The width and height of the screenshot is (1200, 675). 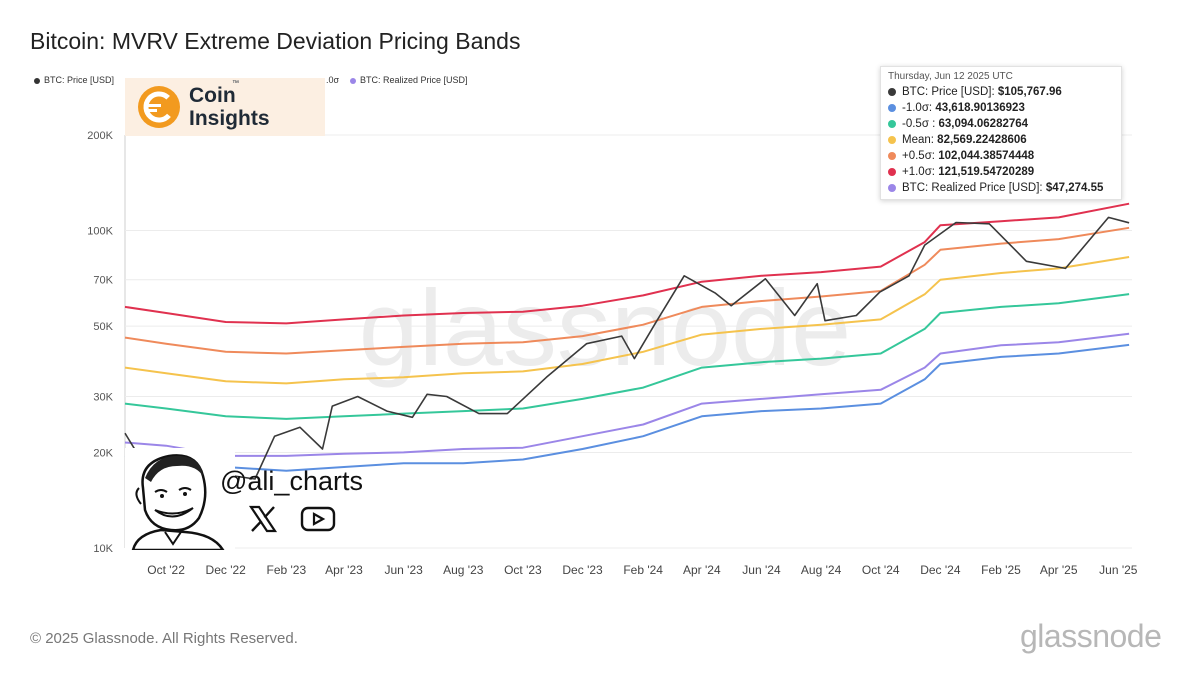 I want to click on y-tick-label: 50K, so click(x=103, y=327).